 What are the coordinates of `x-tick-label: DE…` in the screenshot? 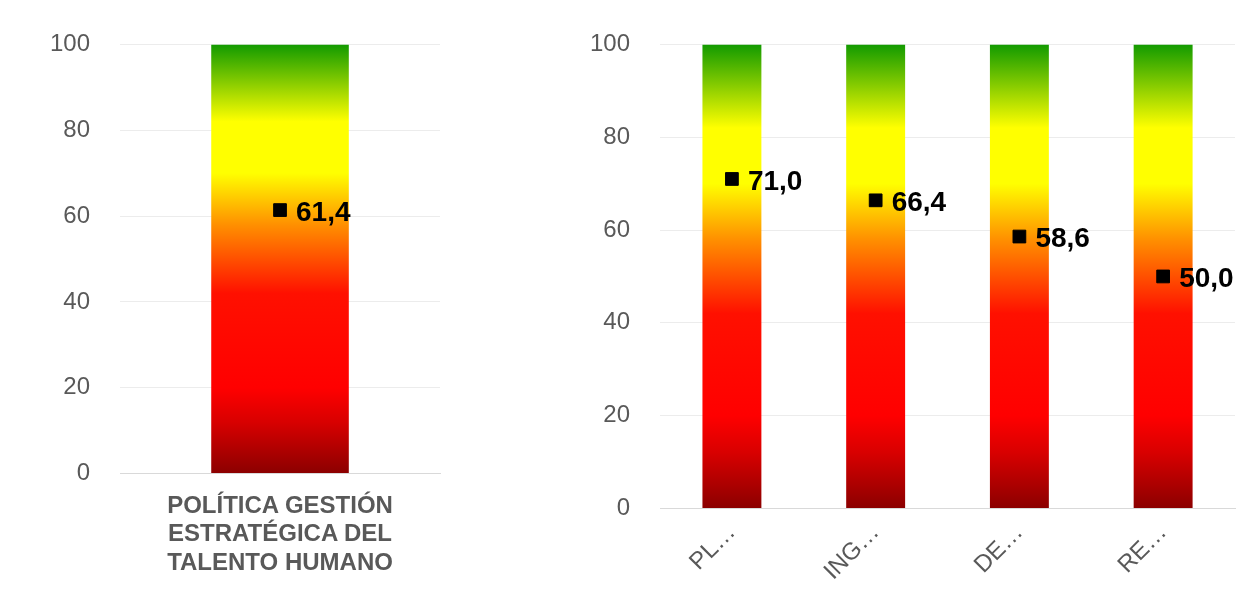 It's located at (997, 547).